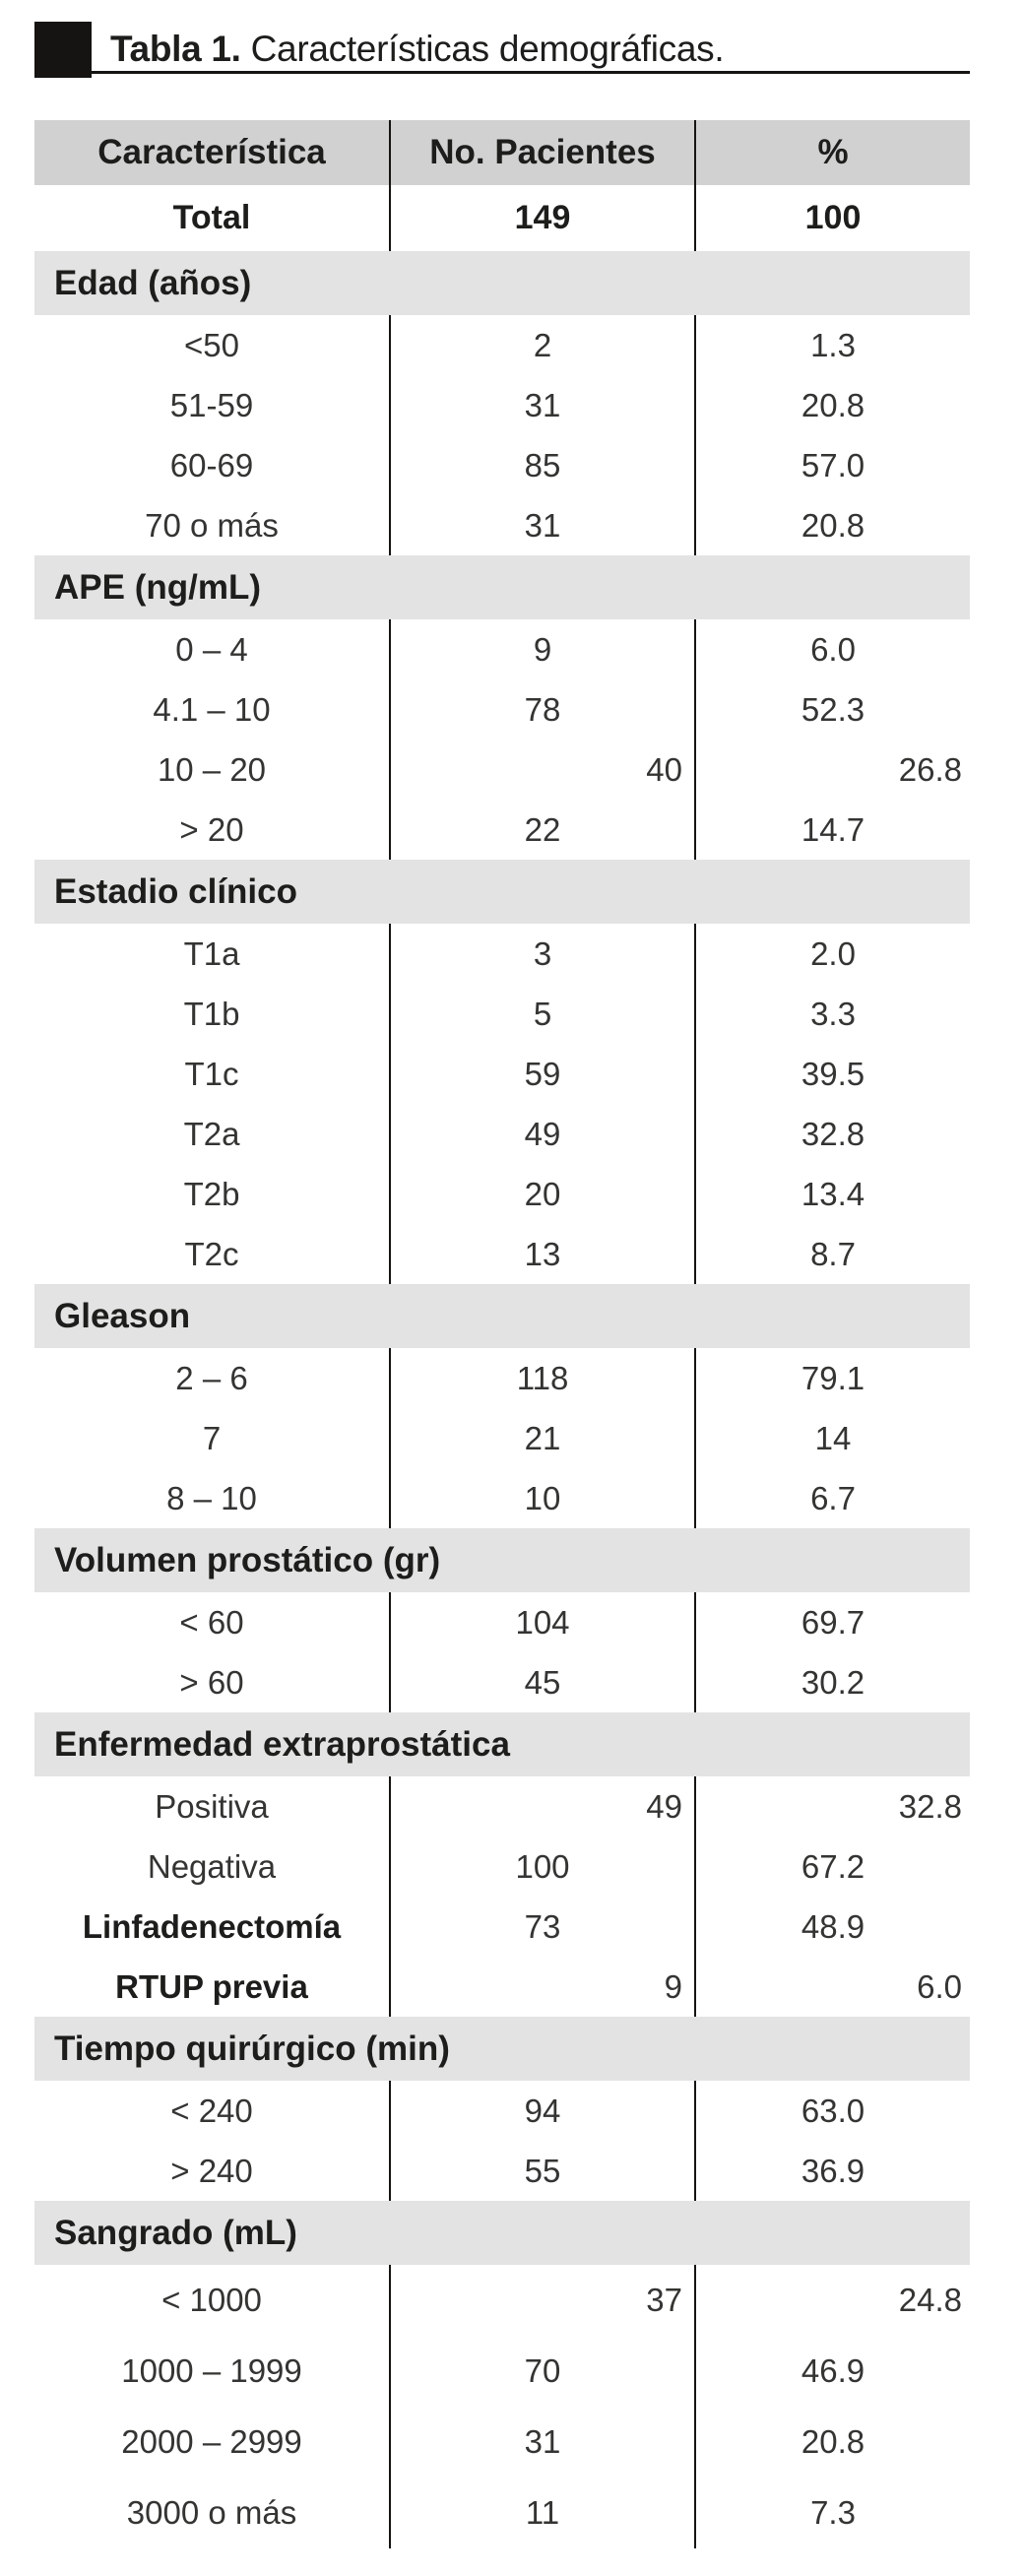  What do you see at coordinates (542, 465) in the screenshot?
I see `row-n-value: 85` at bounding box center [542, 465].